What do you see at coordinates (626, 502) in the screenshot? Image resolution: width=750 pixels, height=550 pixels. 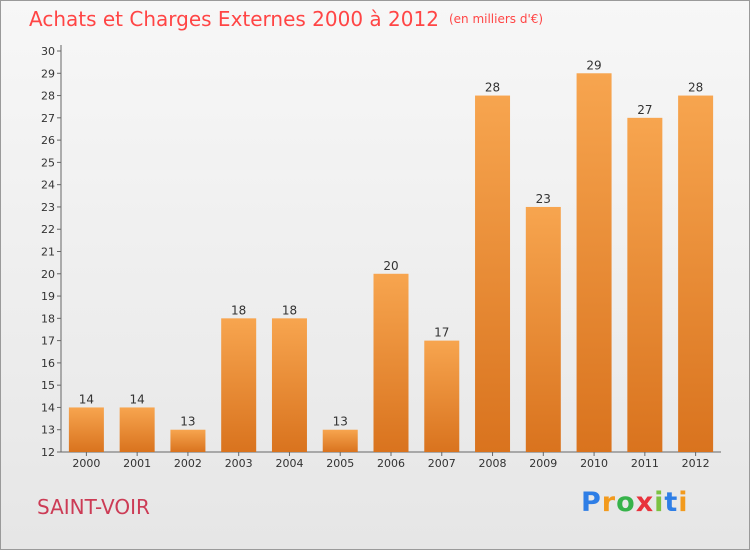 I see `logo-letter: o` at bounding box center [626, 502].